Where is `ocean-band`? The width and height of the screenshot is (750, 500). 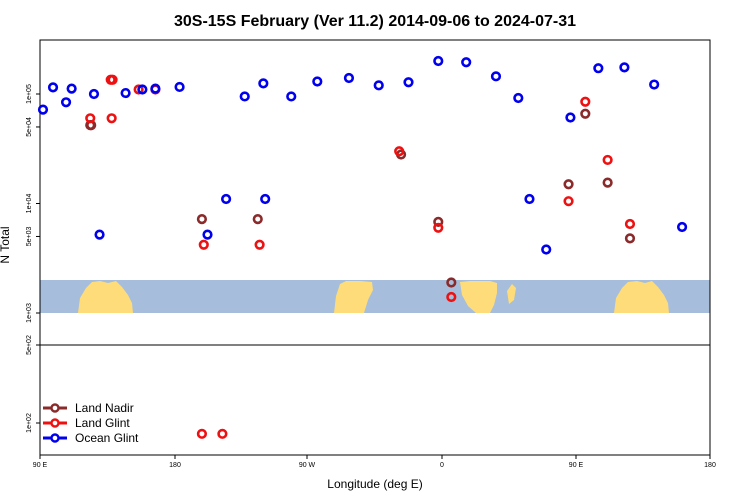 ocean-band is located at coordinates (375, 296).